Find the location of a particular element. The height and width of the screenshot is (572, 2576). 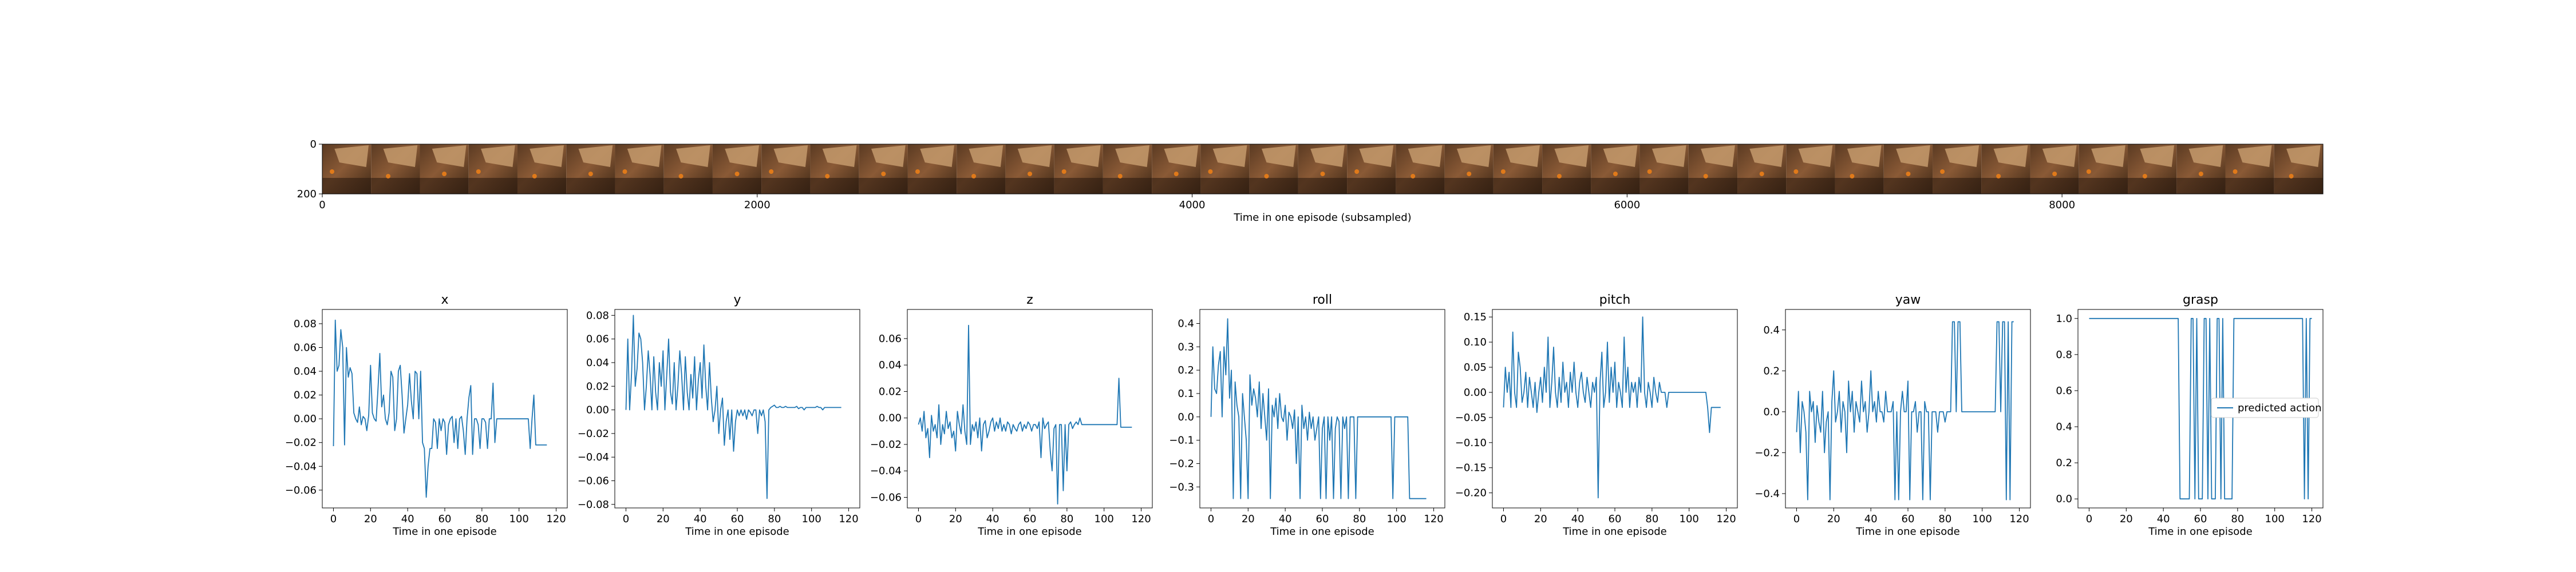

y-tick-label: 0.00 is located at coordinates (597, 410).